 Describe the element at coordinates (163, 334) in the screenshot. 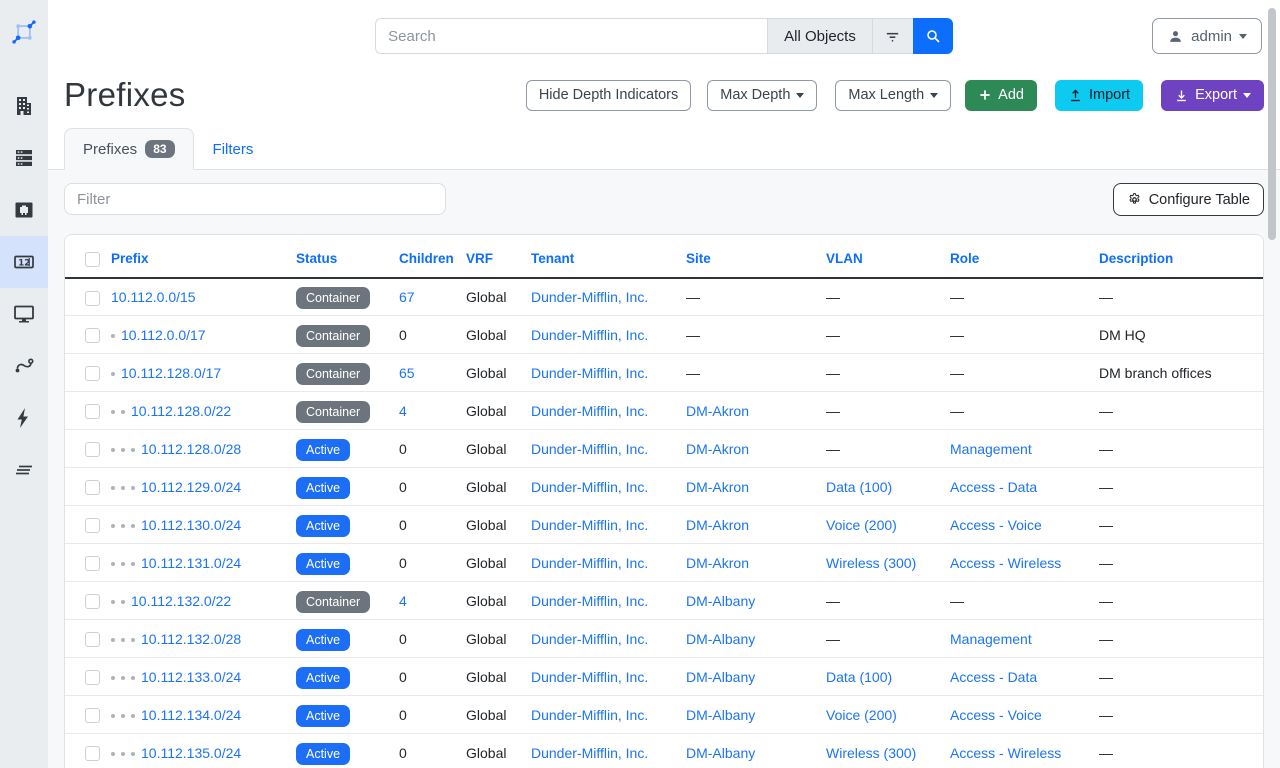

I see `prefix-link: 10.112.0.0/17` at that location.